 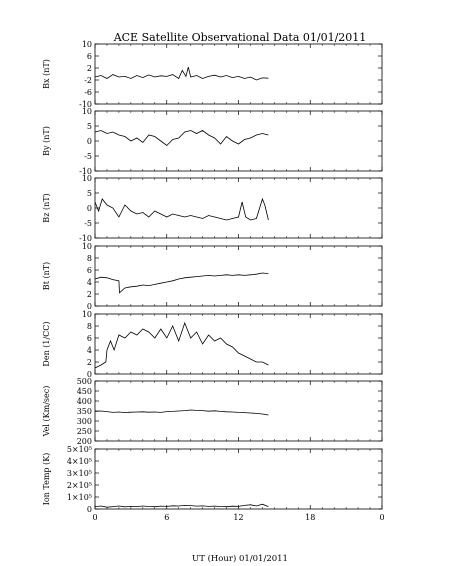 I want to click on panel-3: 10 8 6 4 2 0 Bt (nT), so click(x=212, y=276).